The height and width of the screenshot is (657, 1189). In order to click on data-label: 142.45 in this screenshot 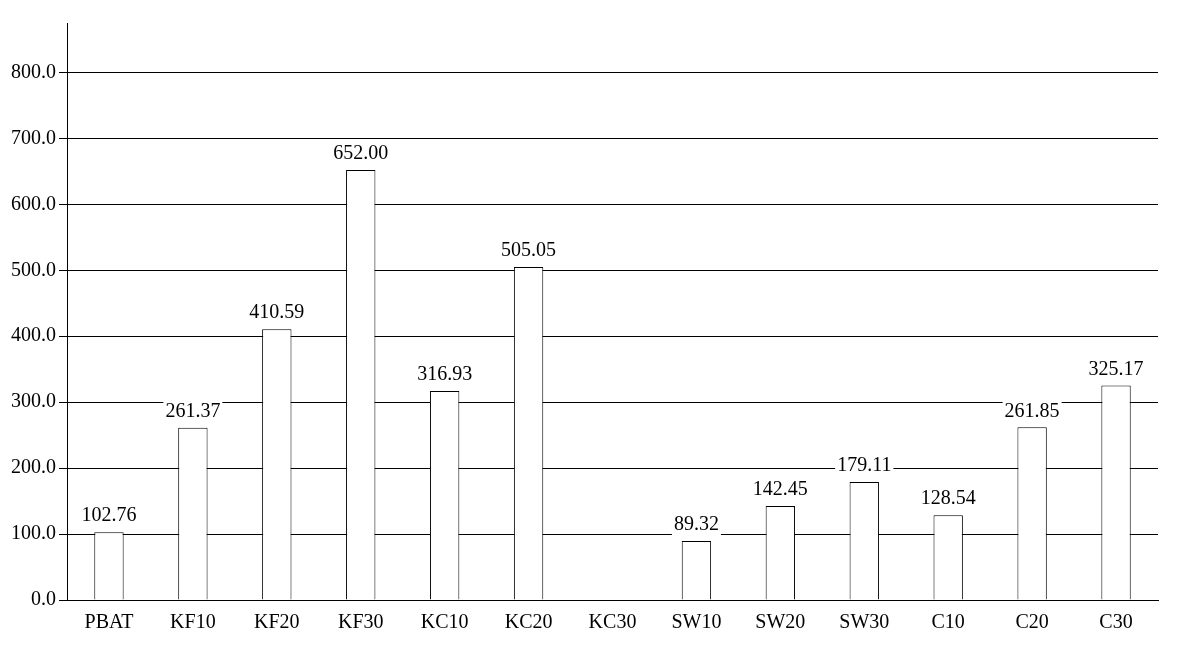, I will do `click(780, 488)`.